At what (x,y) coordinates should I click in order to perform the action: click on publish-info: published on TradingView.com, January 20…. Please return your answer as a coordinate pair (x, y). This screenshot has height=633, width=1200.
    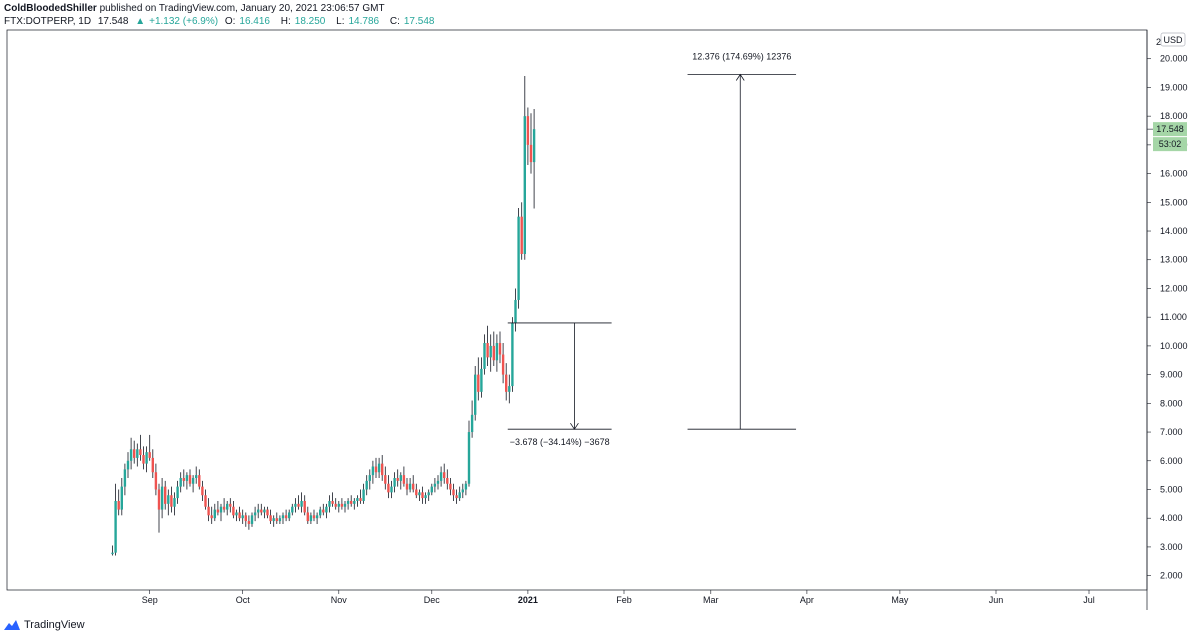
    Looking at the image, I should click on (242, 8).